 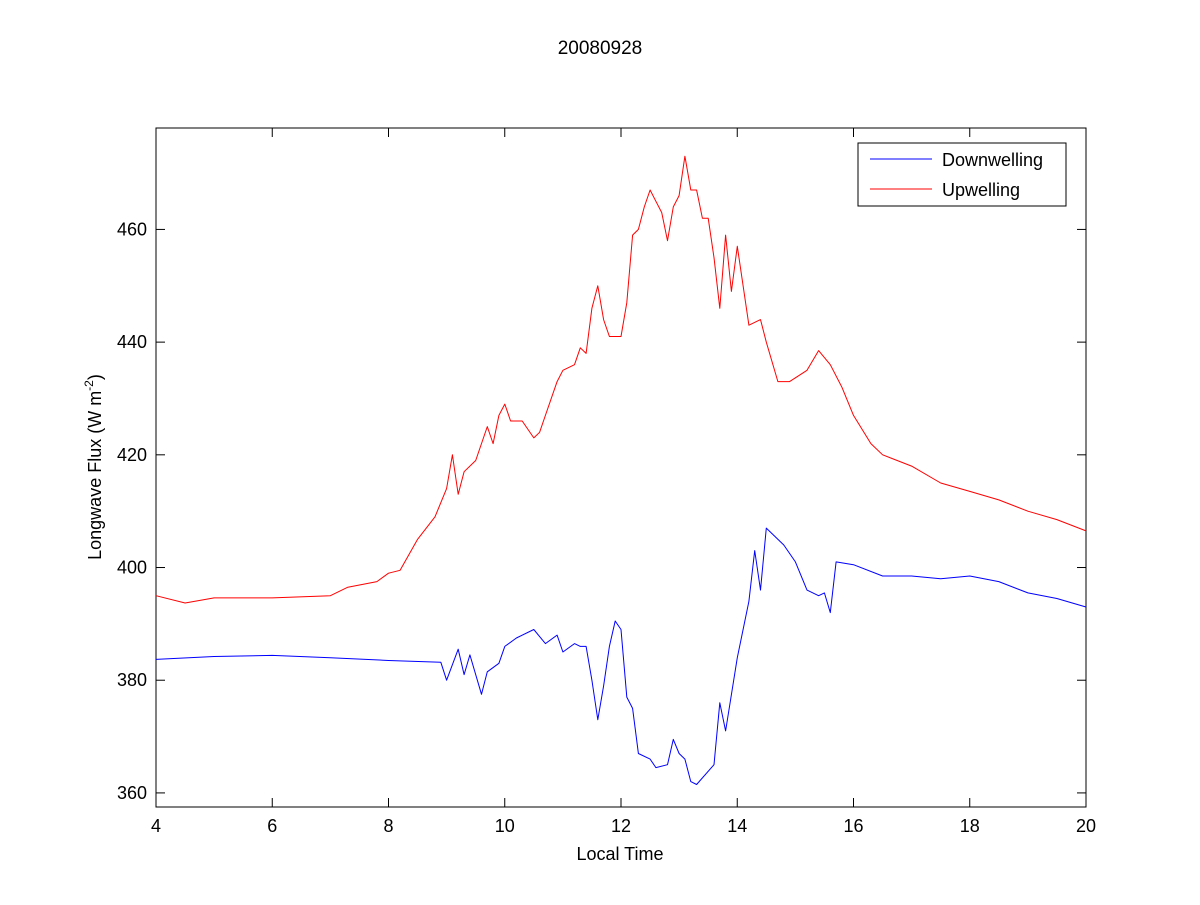 I want to click on y-tick-label: 380, so click(x=132, y=680).